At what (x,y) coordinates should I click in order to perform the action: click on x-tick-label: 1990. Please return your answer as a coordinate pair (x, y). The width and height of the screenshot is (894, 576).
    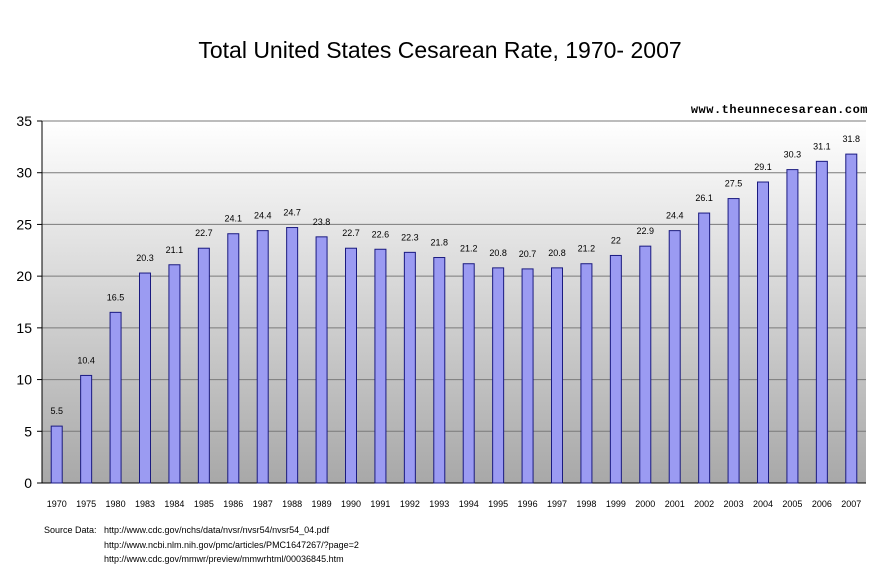
    Looking at the image, I should click on (351, 504).